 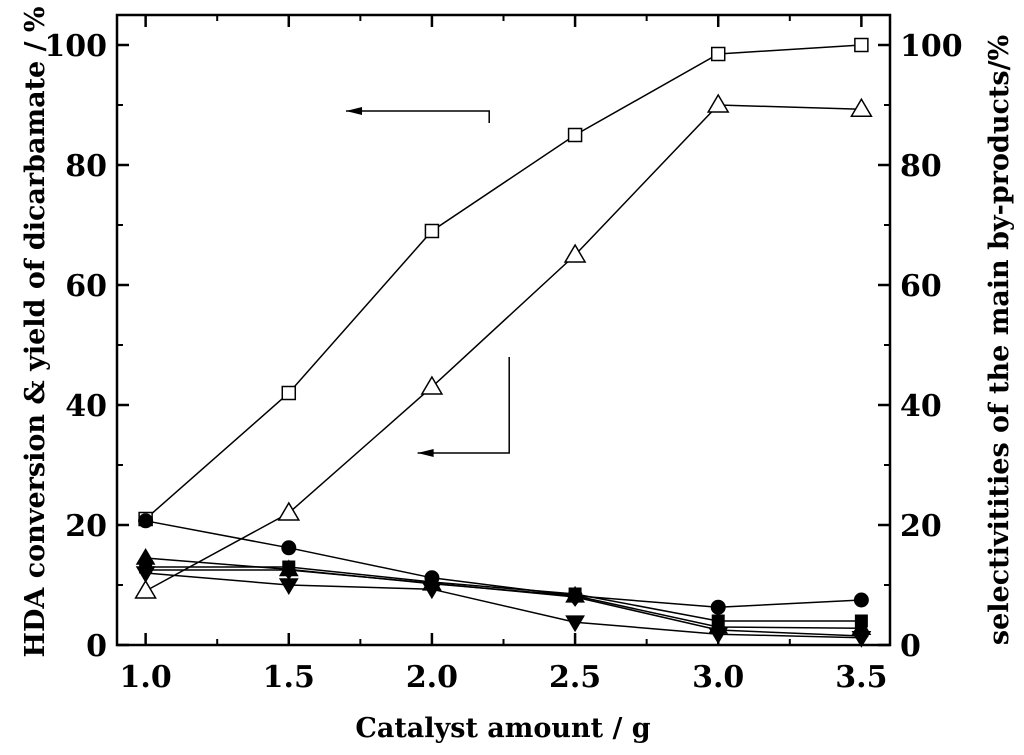 I want to click on y2-tick-label: 80, so click(x=921, y=166).